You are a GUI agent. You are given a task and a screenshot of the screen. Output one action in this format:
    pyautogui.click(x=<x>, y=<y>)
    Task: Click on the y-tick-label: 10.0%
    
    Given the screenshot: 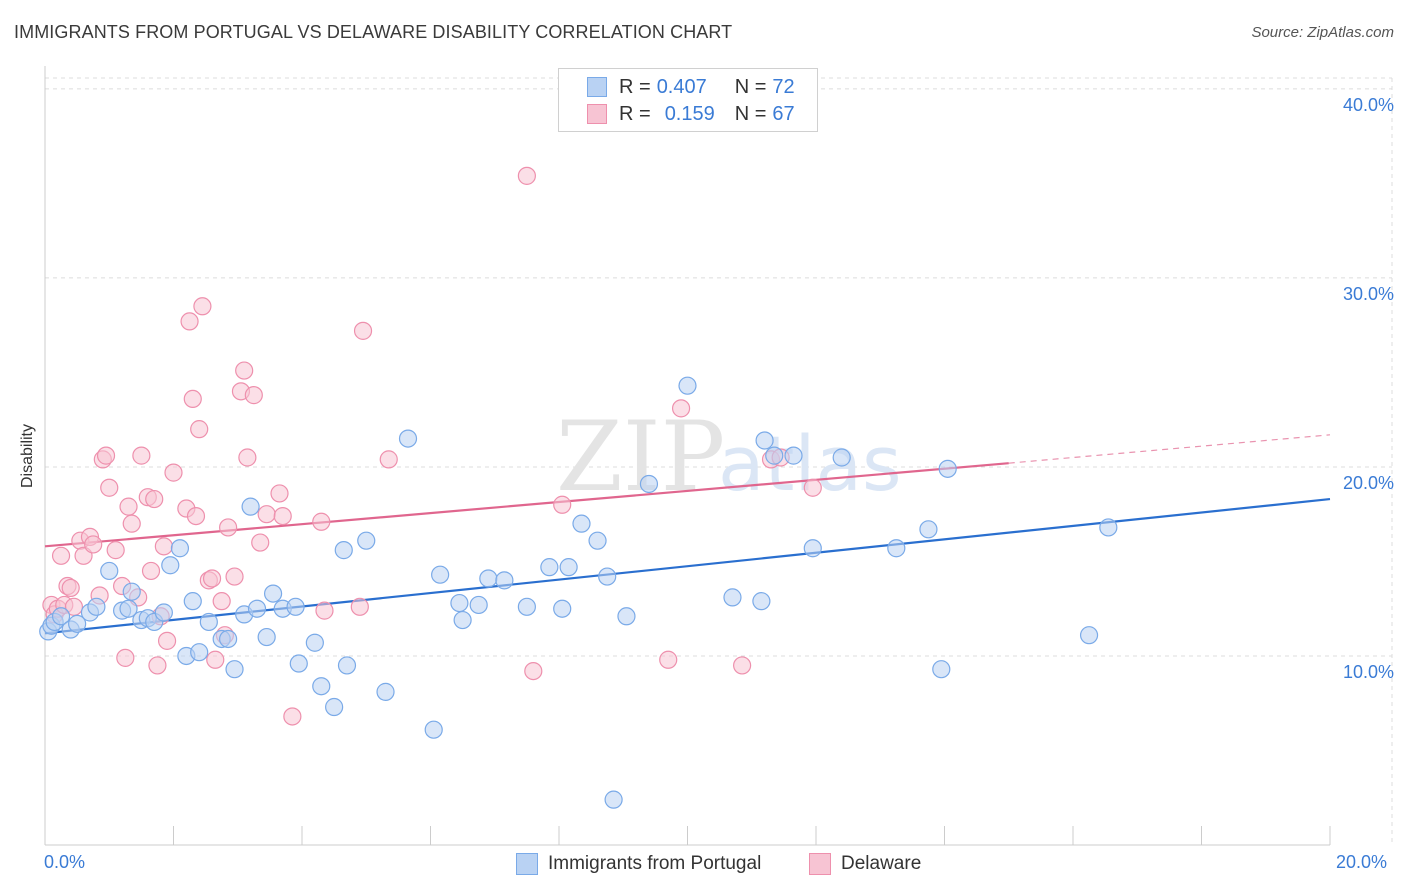 What is the action you would take?
    pyautogui.click(x=1368, y=671)
    